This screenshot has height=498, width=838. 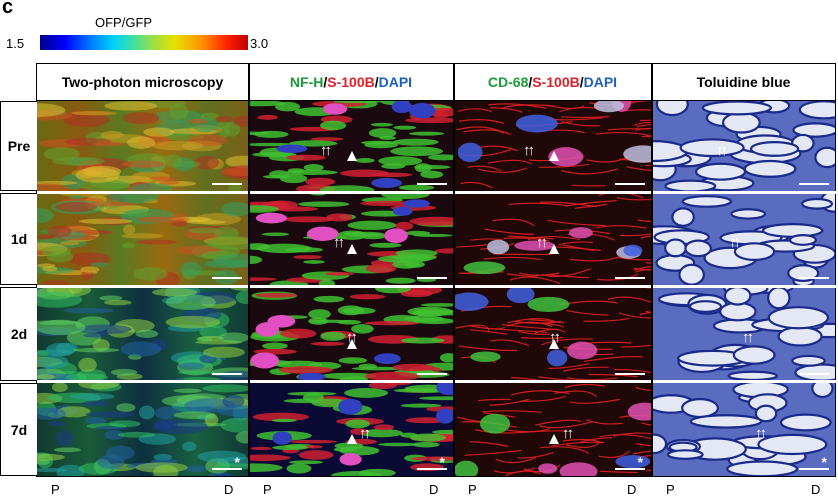 I want to click on image-2d-col2: ↑↑, so click(x=351, y=334).